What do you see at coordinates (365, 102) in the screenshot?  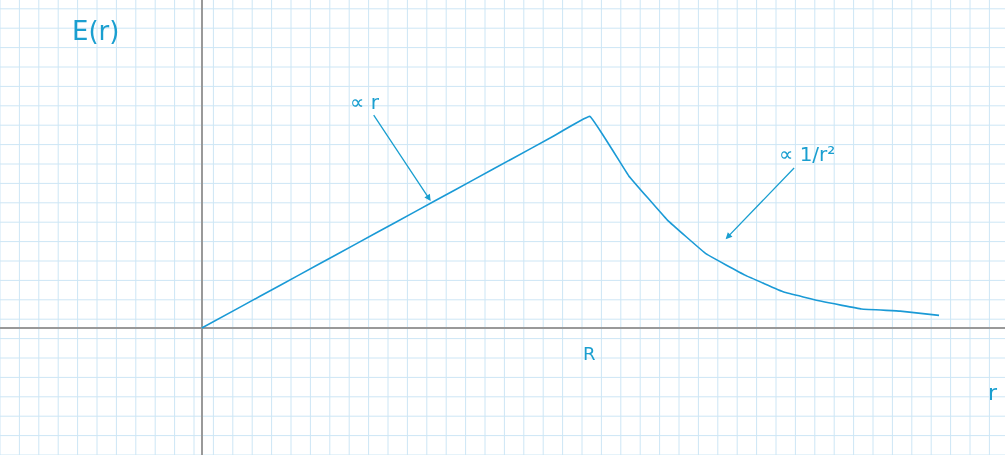 I see `text: ∝ r` at bounding box center [365, 102].